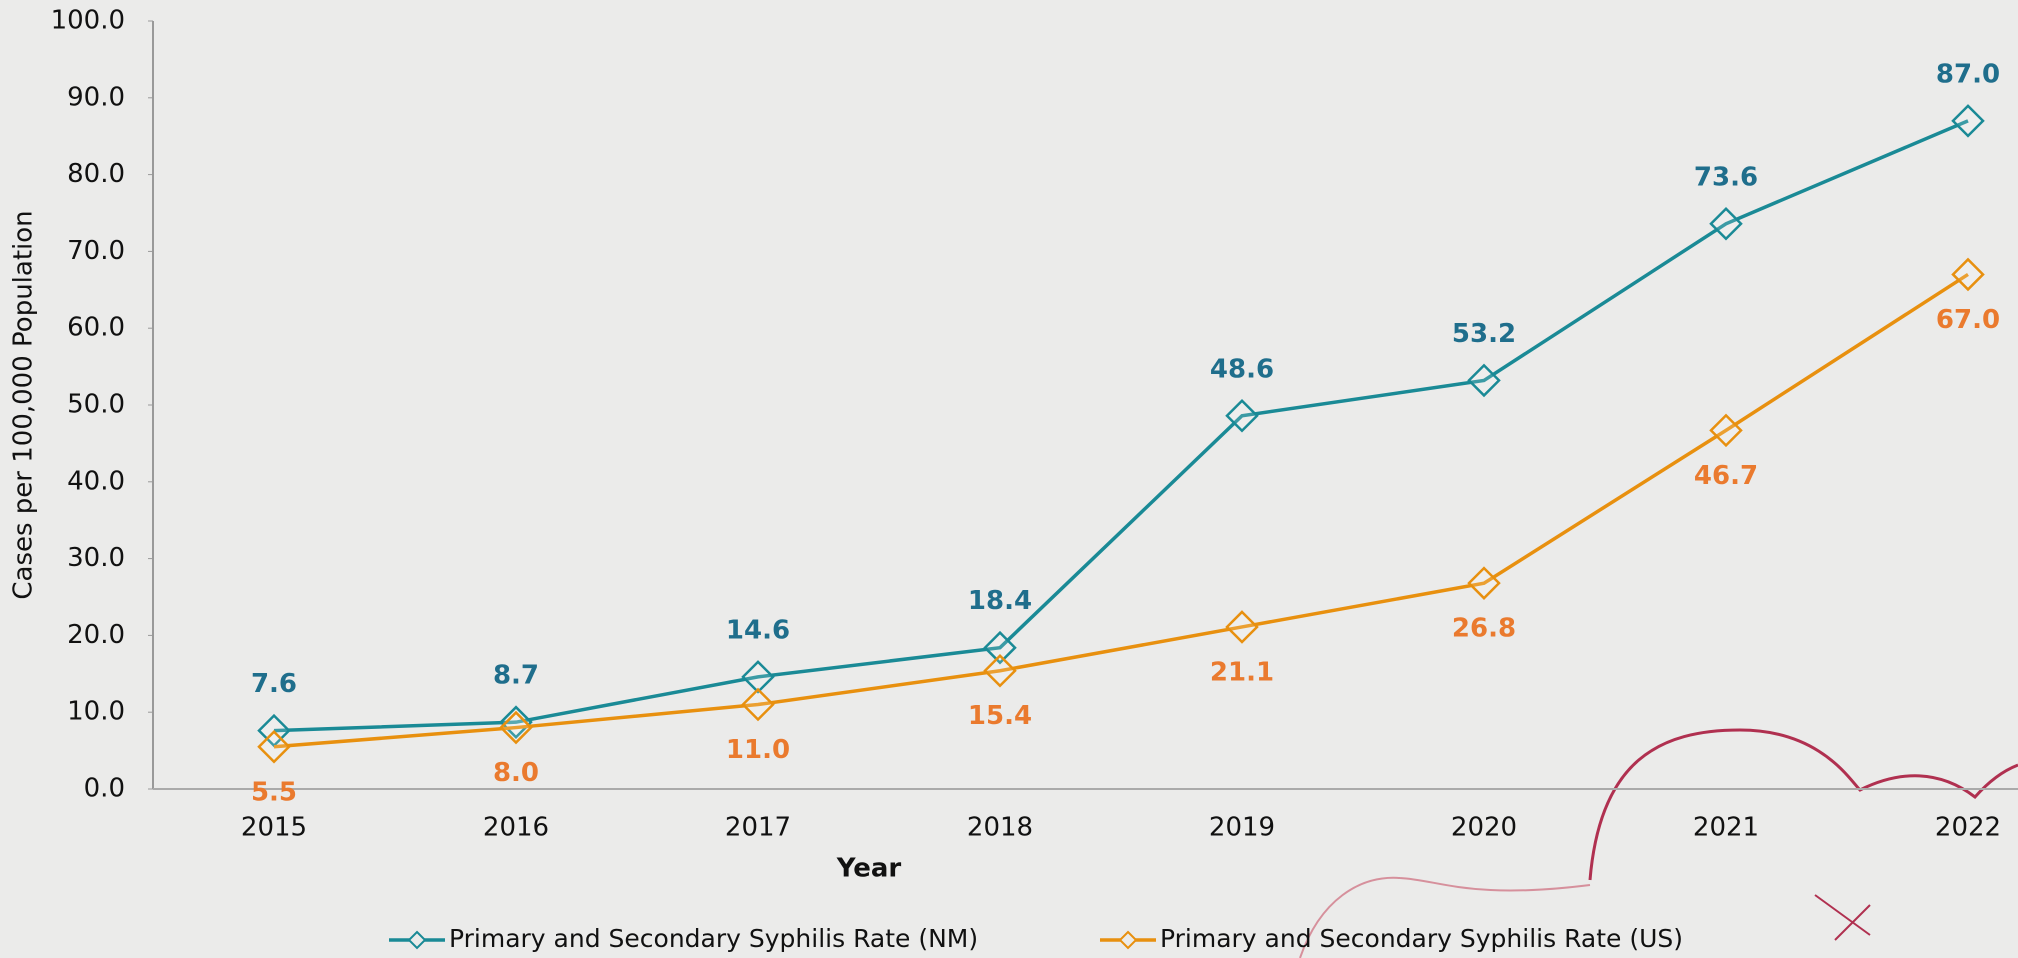  What do you see at coordinates (1726, 828) in the screenshot?
I see `x-tick-label: 2021` at bounding box center [1726, 828].